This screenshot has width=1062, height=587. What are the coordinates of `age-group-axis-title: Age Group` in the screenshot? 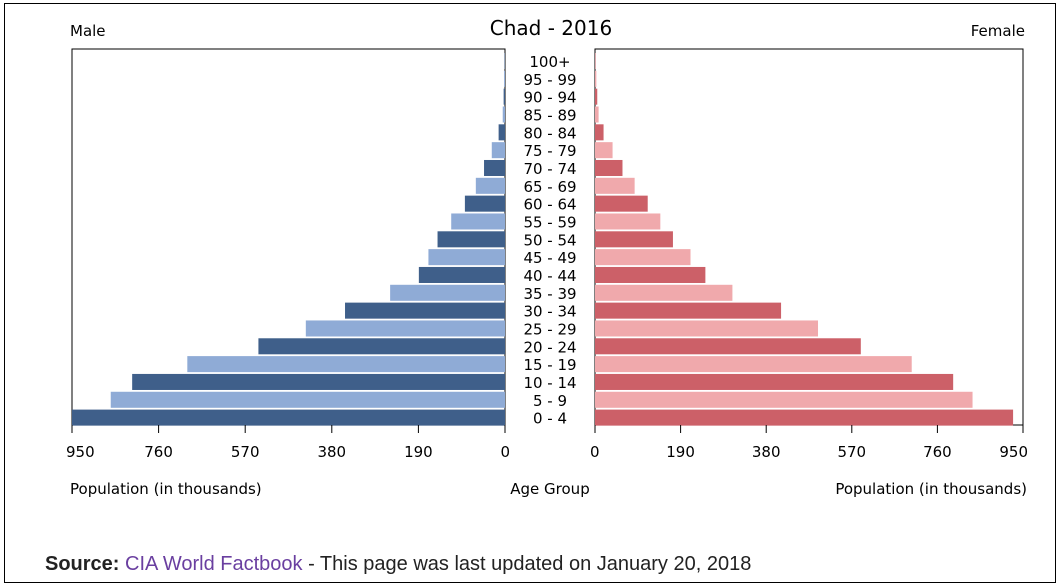 It's located at (549, 489).